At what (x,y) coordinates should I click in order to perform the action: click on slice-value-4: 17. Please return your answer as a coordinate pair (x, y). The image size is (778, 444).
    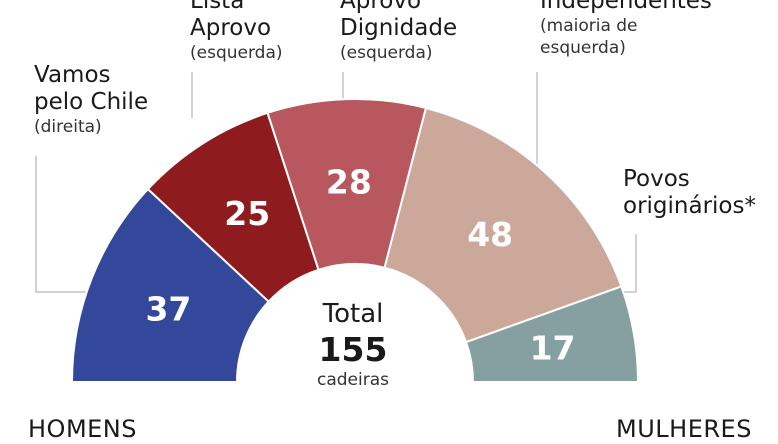
    Looking at the image, I should click on (553, 348).